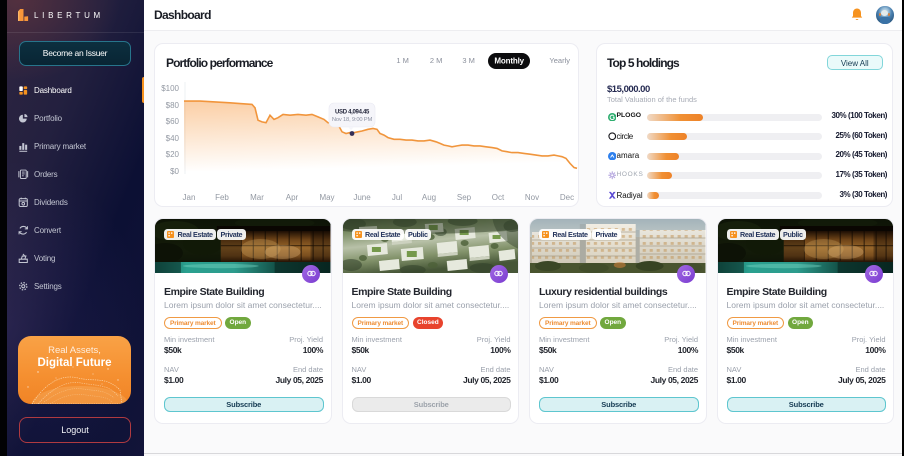 Image resolution: width=904 pixels, height=456 pixels. Describe the element at coordinates (362, 197) in the screenshot. I see `svg-text: June` at that location.